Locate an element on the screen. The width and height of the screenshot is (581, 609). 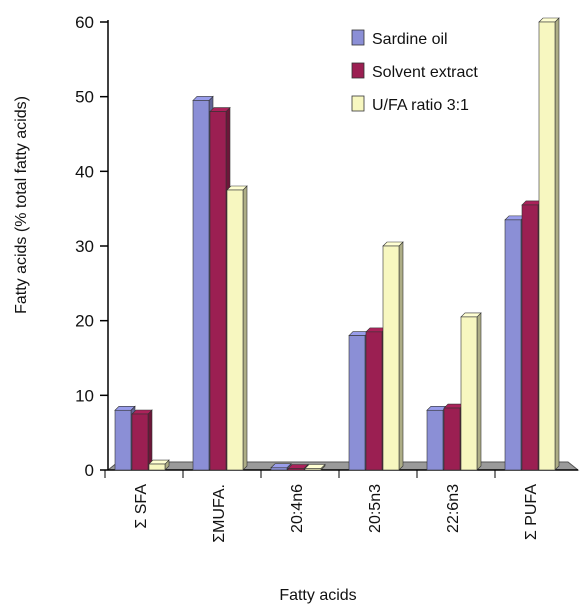
x-tick-label: 22:6n3 is located at coordinates (453, 508).